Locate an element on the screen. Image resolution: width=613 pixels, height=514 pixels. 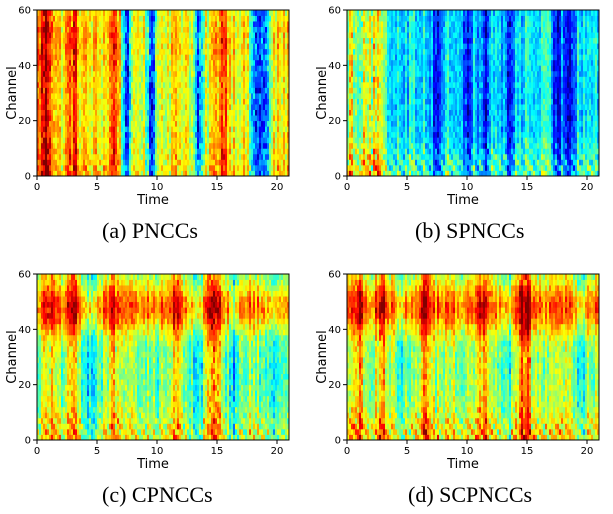
x-tick-label: 10 is located at coordinates (157, 187).